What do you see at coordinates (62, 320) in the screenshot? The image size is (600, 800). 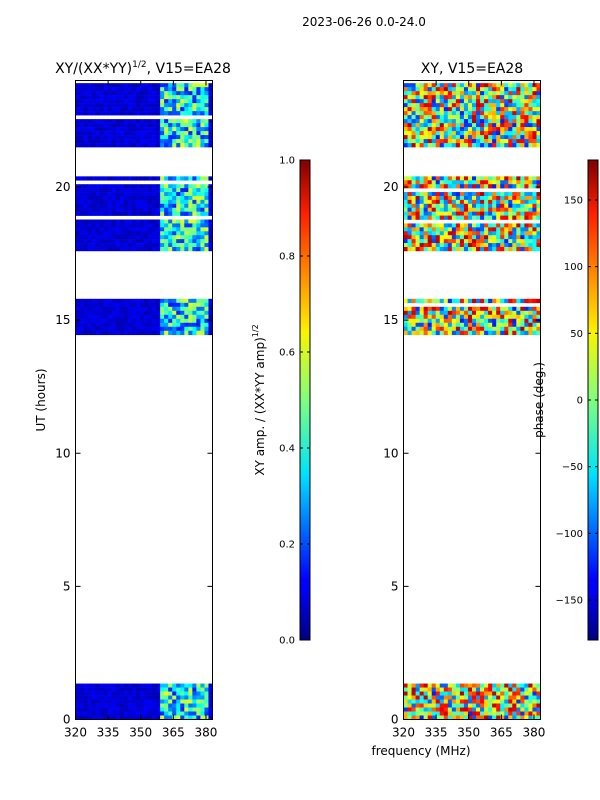 I see `y-tick-label: 15` at bounding box center [62, 320].